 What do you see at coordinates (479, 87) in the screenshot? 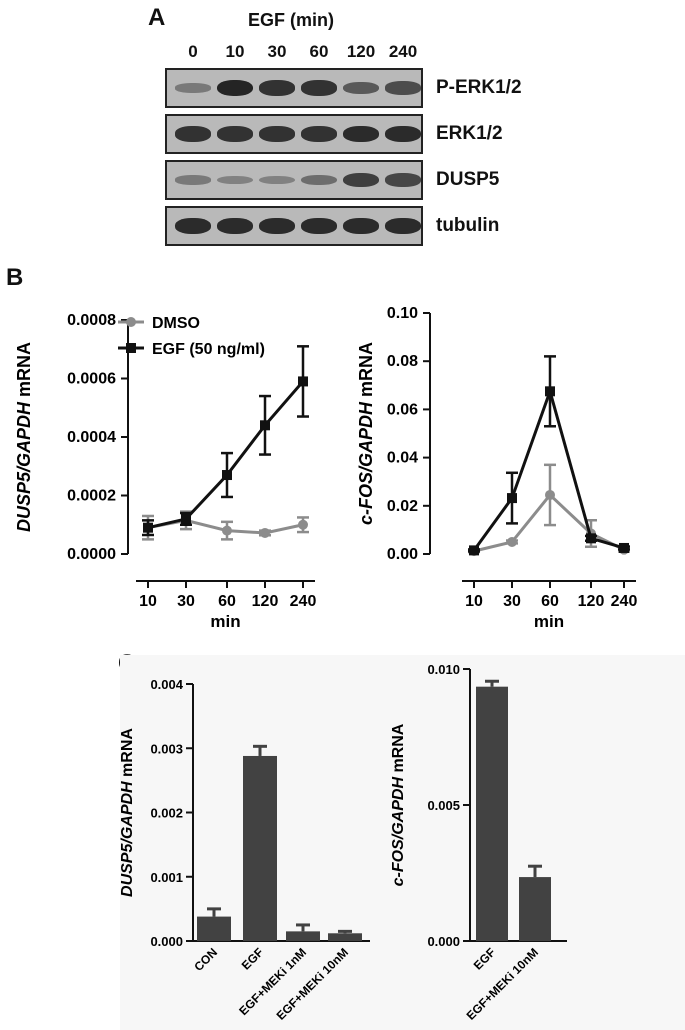
I see `blot-label-p-erk: P-ERK1/2` at bounding box center [479, 87].